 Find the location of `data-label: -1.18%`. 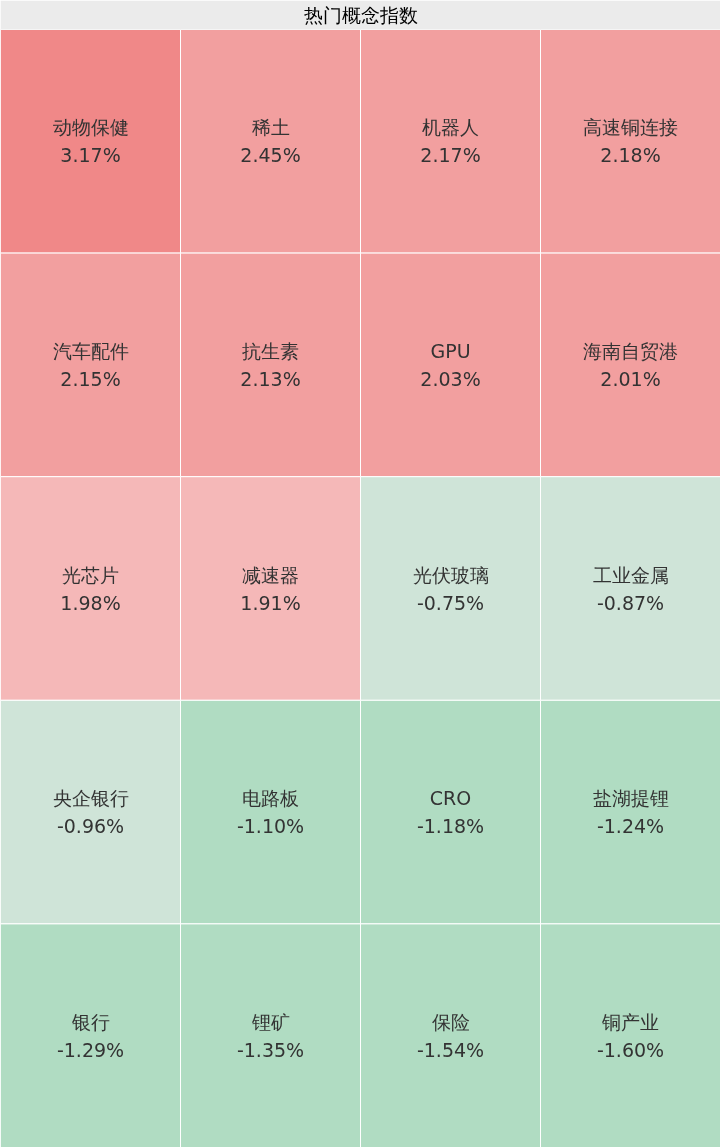

data-label: -1.18% is located at coordinates (450, 826).